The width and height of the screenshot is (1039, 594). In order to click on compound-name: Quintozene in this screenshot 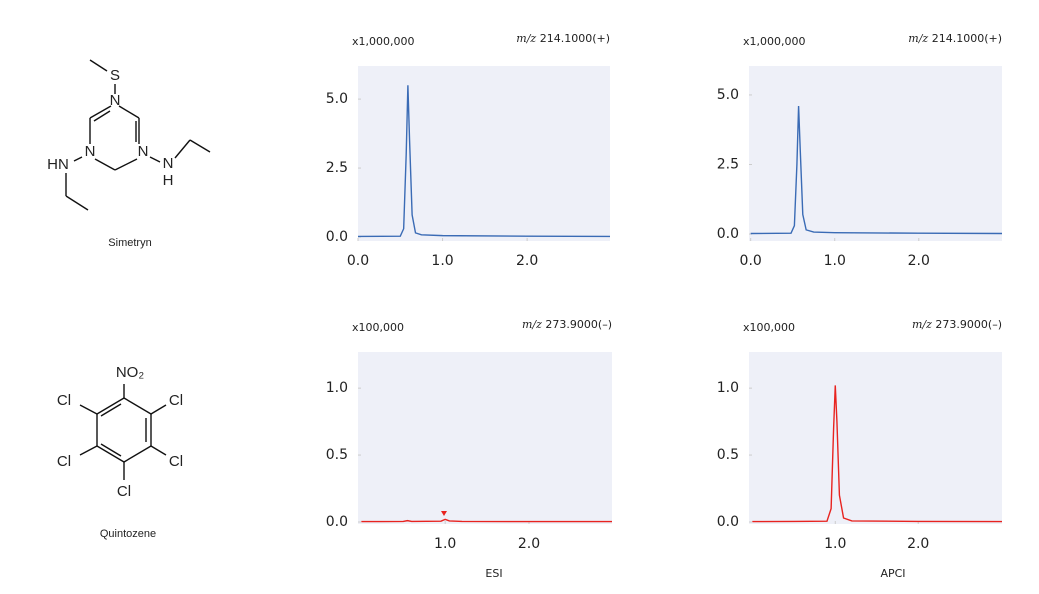, I will do `click(128, 534)`.